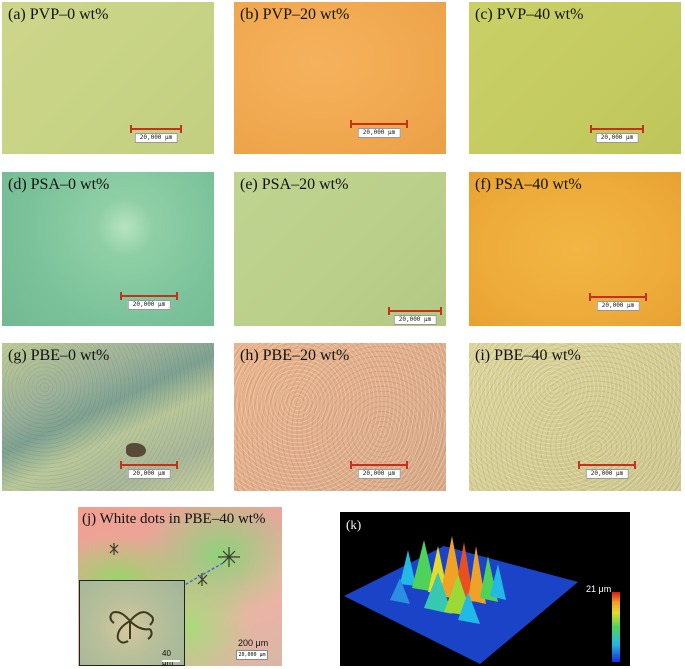  Describe the element at coordinates (253, 643) in the screenshot. I see `main-scale-text: 200 μm` at that location.